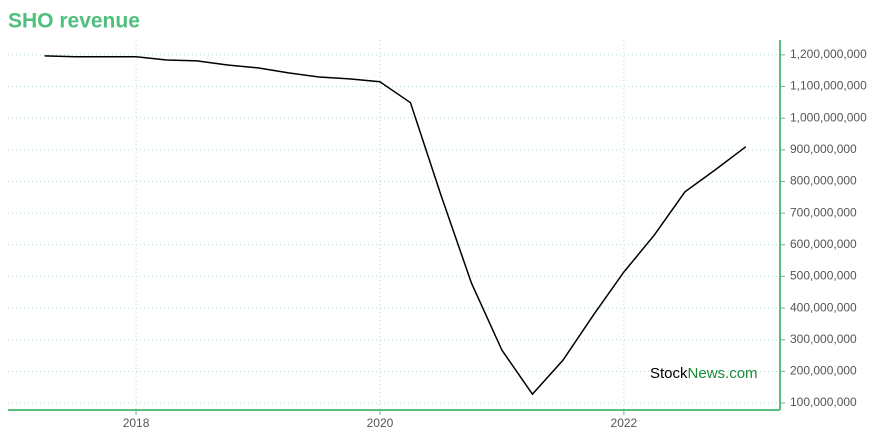 Image resolution: width=880 pixels, height=440 pixels. What do you see at coordinates (74, 21) in the screenshot?
I see `chart-title: SHO revenue` at bounding box center [74, 21].